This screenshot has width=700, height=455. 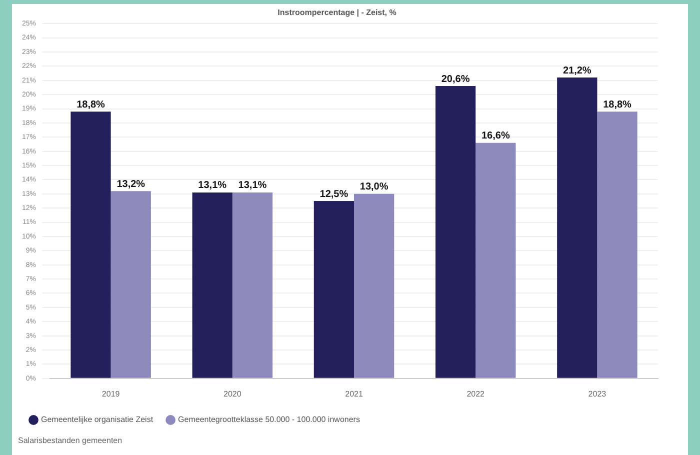 What do you see at coordinates (476, 393) in the screenshot?
I see `x-tick-label: 2022` at bounding box center [476, 393].